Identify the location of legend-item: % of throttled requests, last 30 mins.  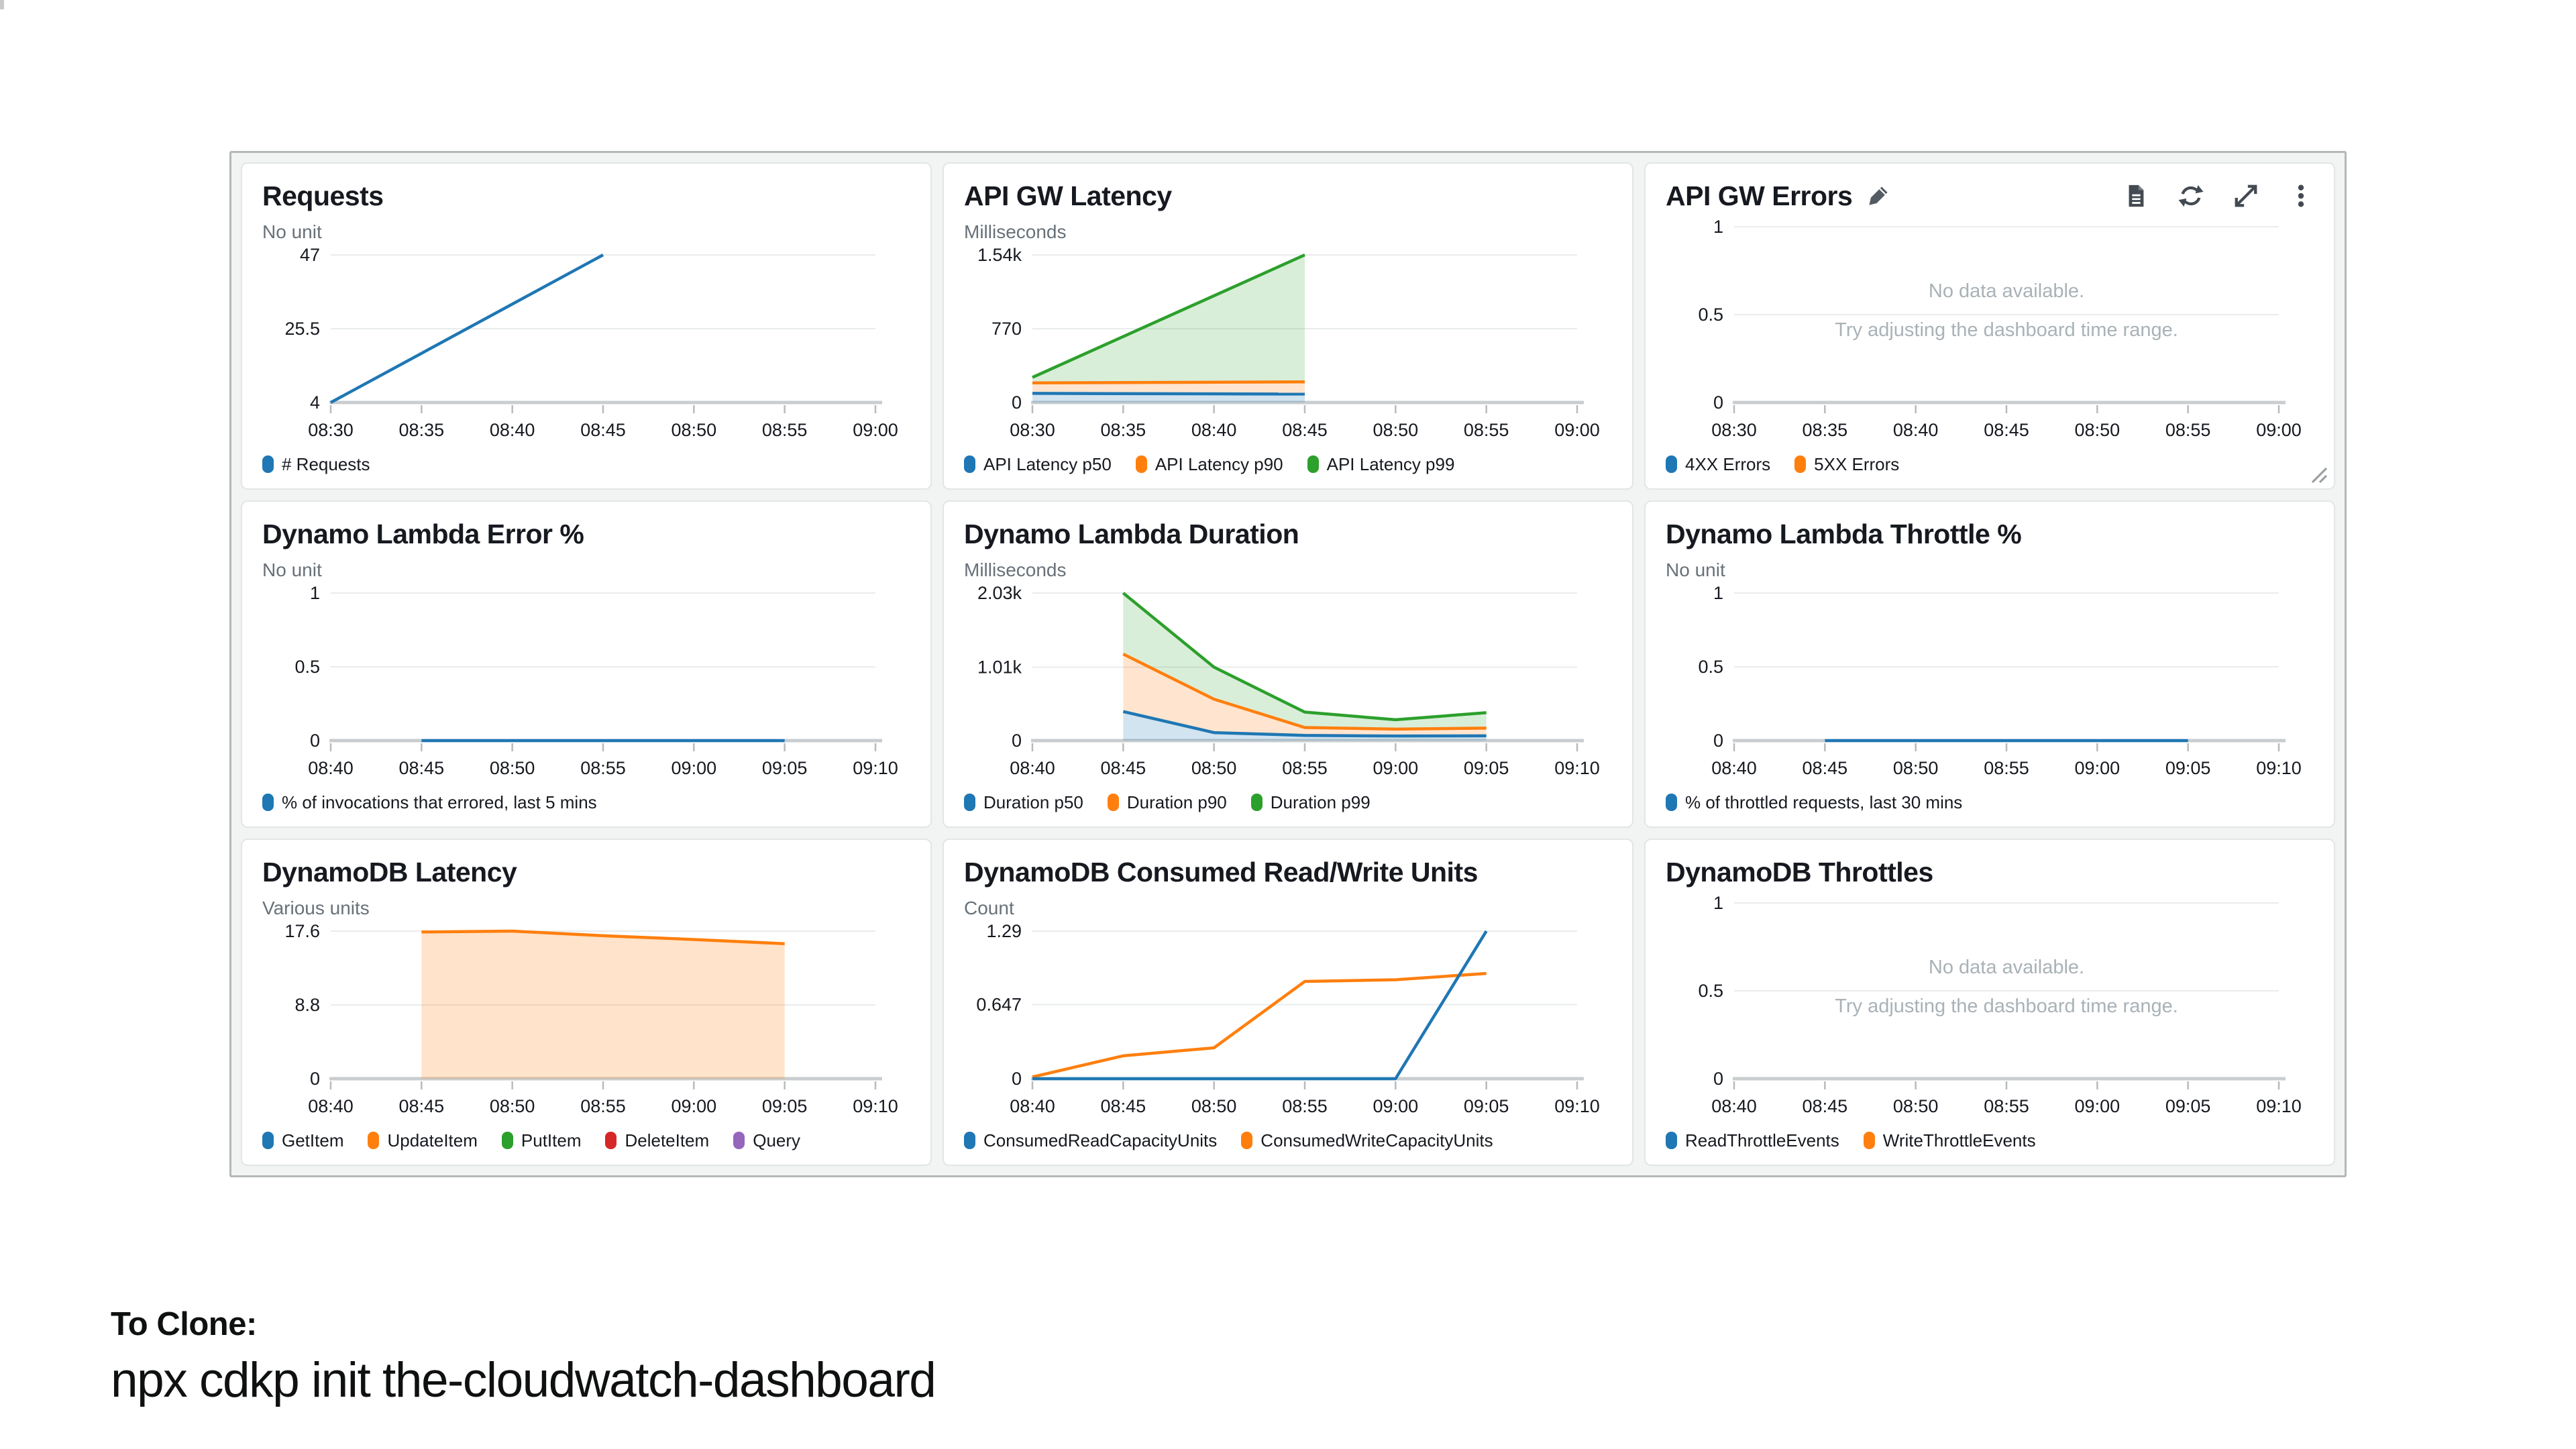
(1814, 802).